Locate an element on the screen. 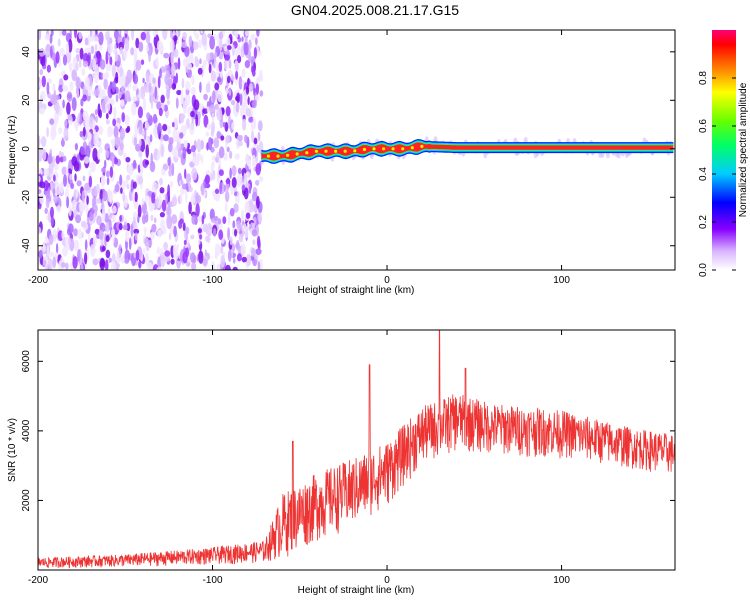  spectrogram-xlabel: Height of straight line (km) is located at coordinates (356, 290).